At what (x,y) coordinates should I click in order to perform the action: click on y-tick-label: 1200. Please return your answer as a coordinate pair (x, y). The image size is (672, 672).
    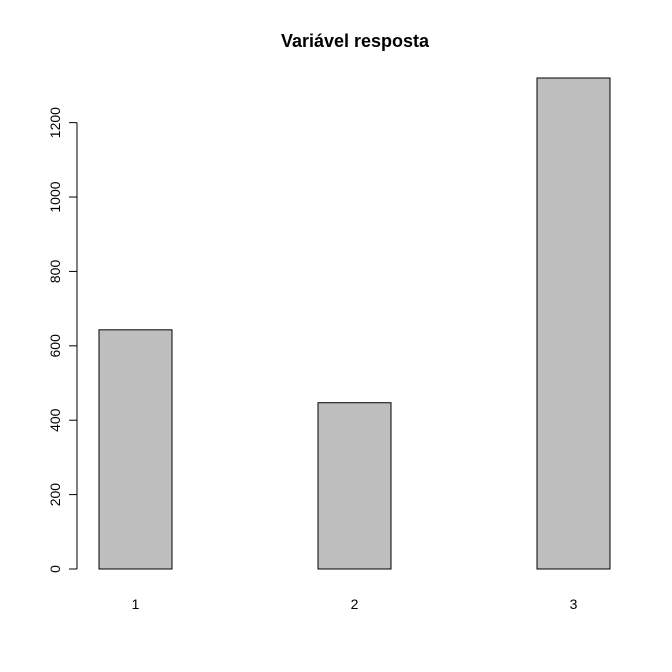
    Looking at the image, I should click on (55, 122).